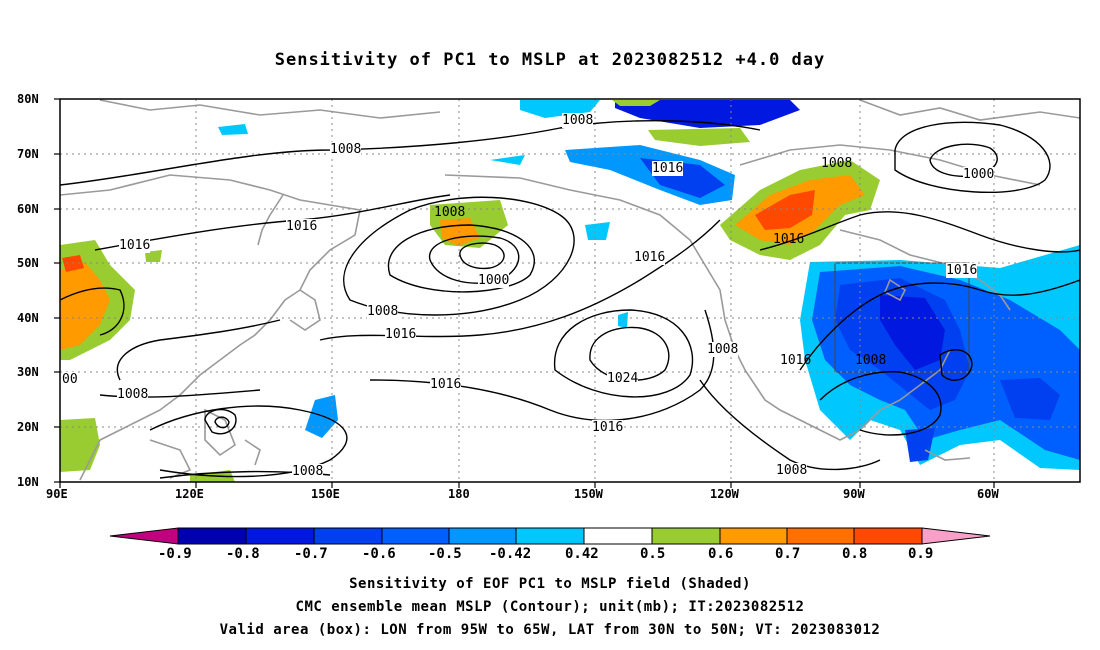  I want to click on lon-label: 180, so click(459, 494).